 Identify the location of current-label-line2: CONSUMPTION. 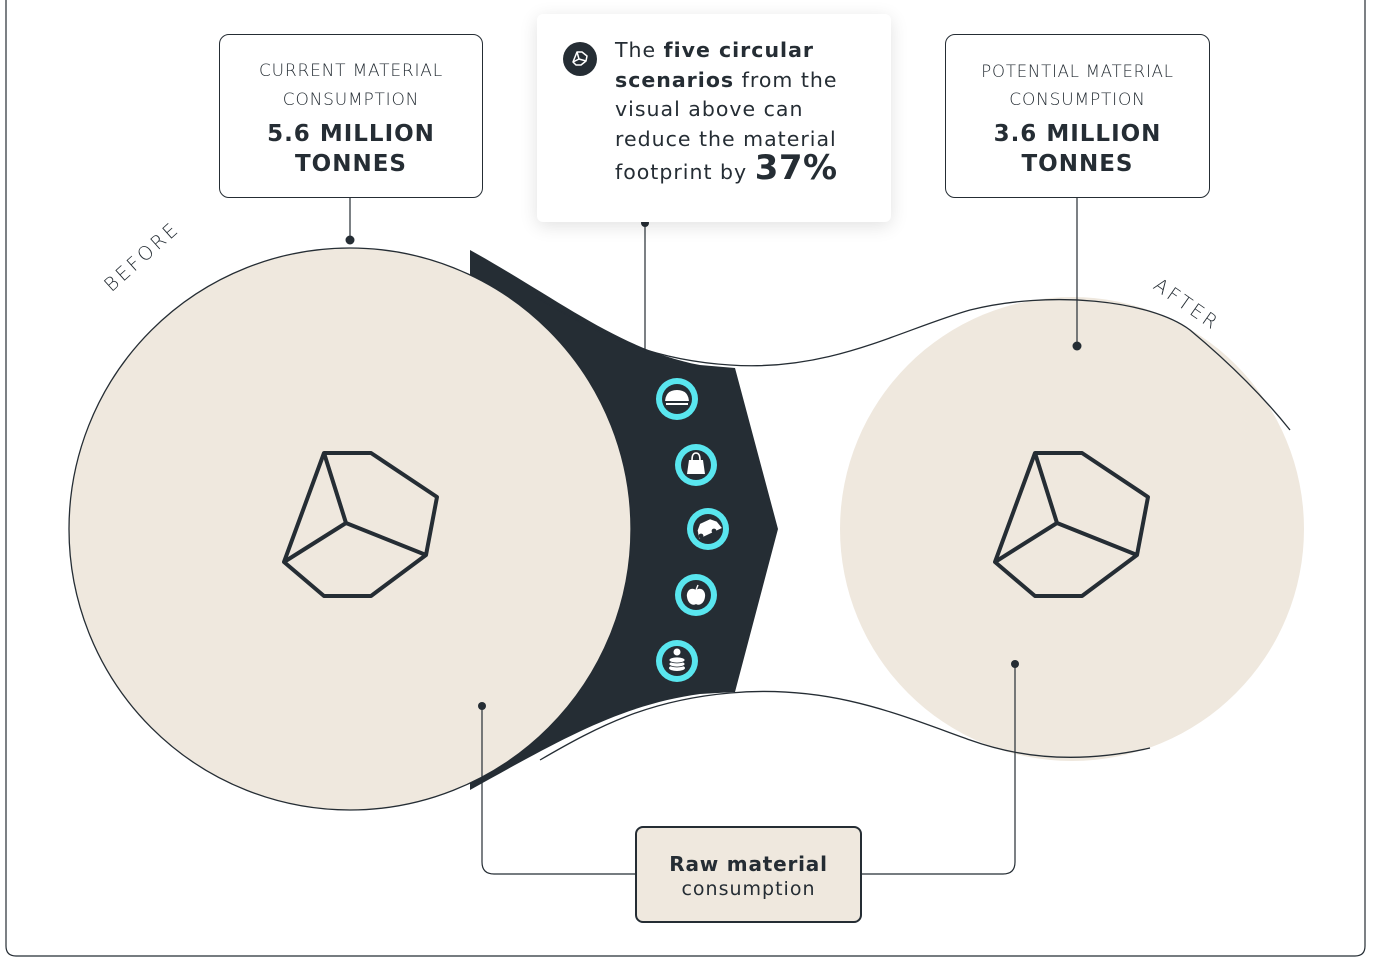
(351, 100).